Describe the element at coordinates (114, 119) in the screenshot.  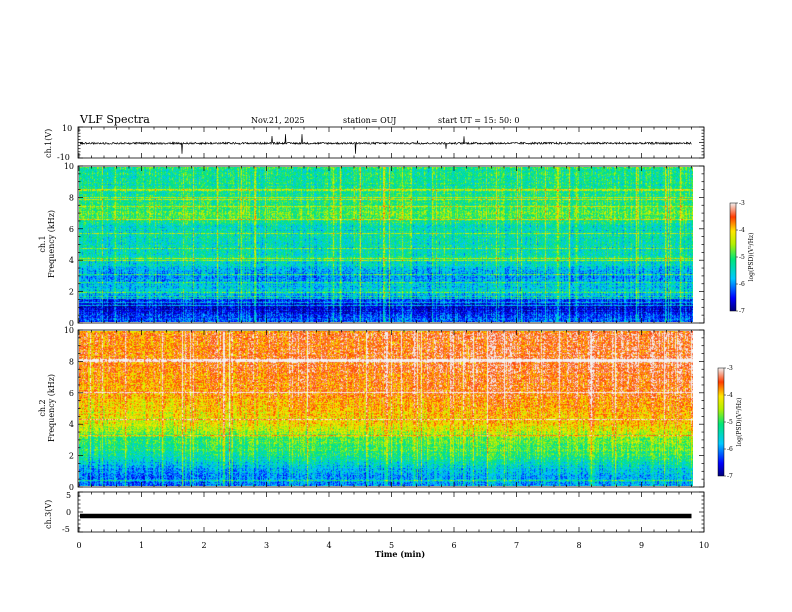
I see `figure-title: VLF Spectra` at that location.